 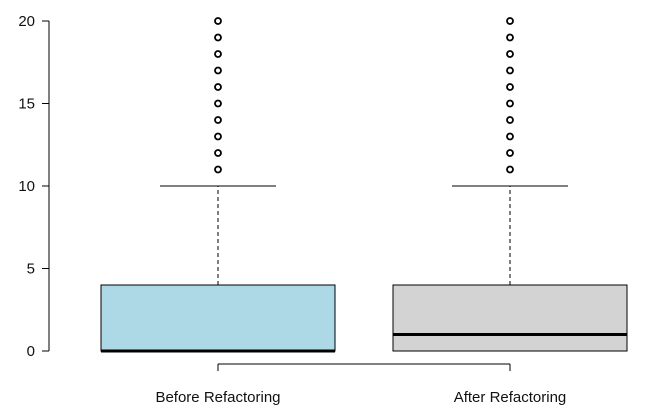 I want to click on x-category-label: Before Refactoring, so click(x=217, y=397).